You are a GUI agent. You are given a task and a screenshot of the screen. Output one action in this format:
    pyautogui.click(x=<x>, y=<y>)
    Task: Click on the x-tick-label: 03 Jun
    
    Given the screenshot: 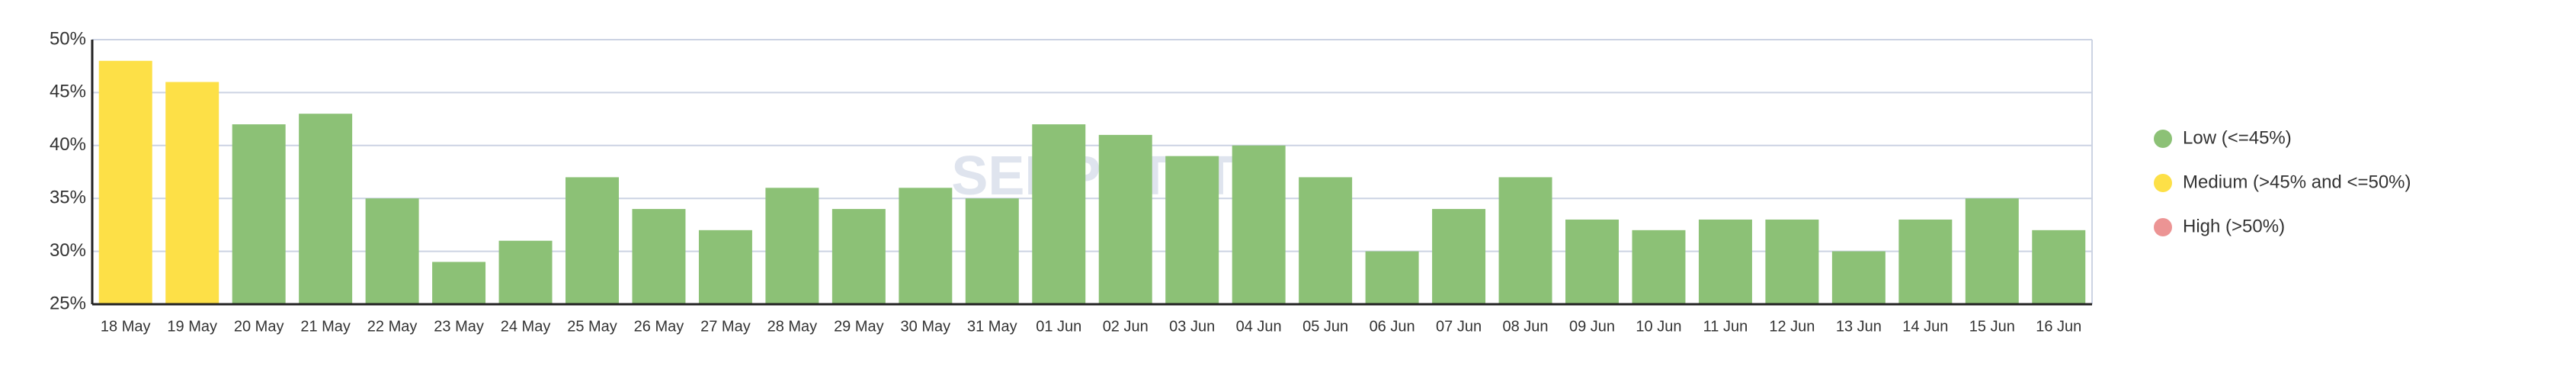 What is the action you would take?
    pyautogui.click(x=1192, y=326)
    